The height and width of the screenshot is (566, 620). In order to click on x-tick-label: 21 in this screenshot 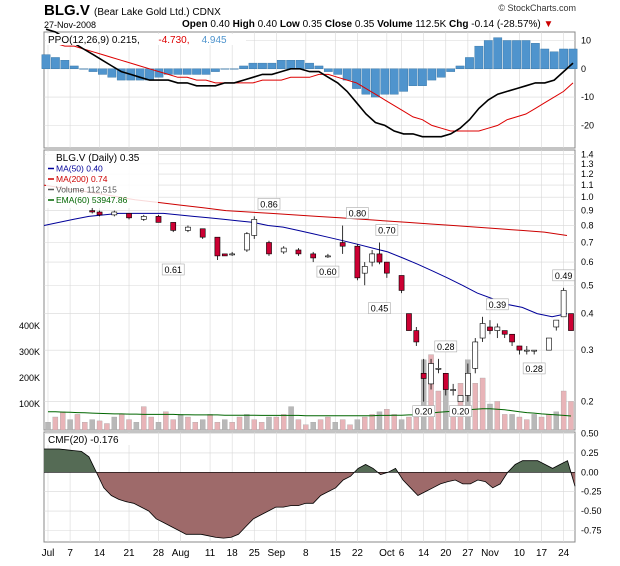, I will do `click(129, 553)`.